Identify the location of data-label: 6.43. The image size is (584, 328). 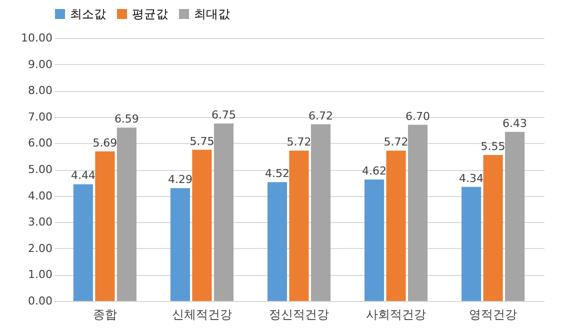
(515, 123).